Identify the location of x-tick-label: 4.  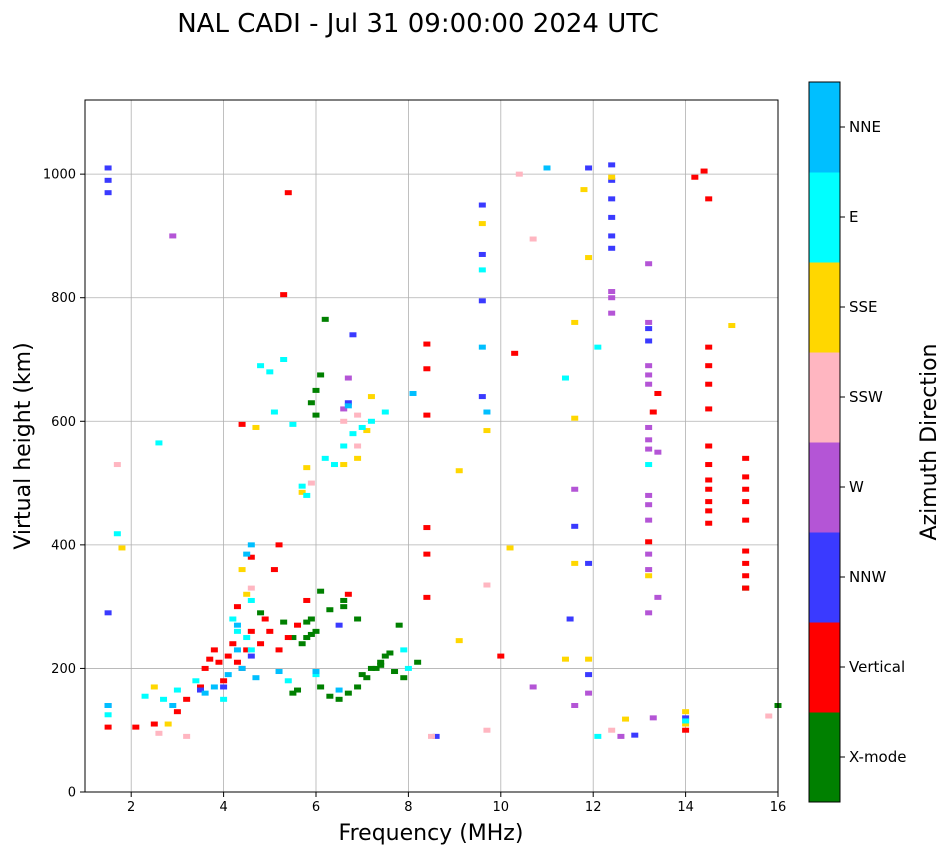
(223, 807).